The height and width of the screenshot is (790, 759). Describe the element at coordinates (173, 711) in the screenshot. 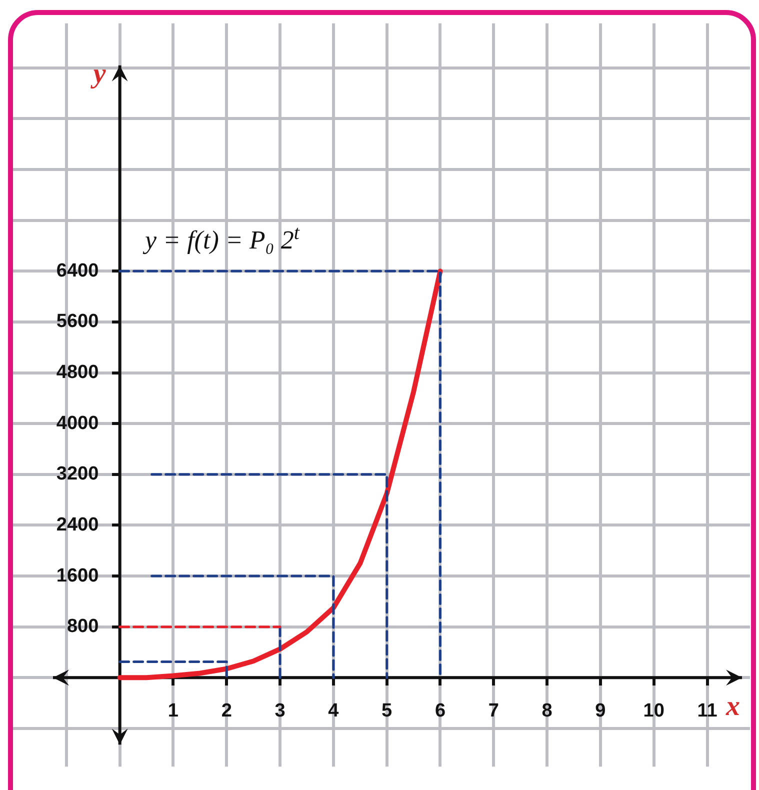

I see `x-tick-label: 1` at that location.